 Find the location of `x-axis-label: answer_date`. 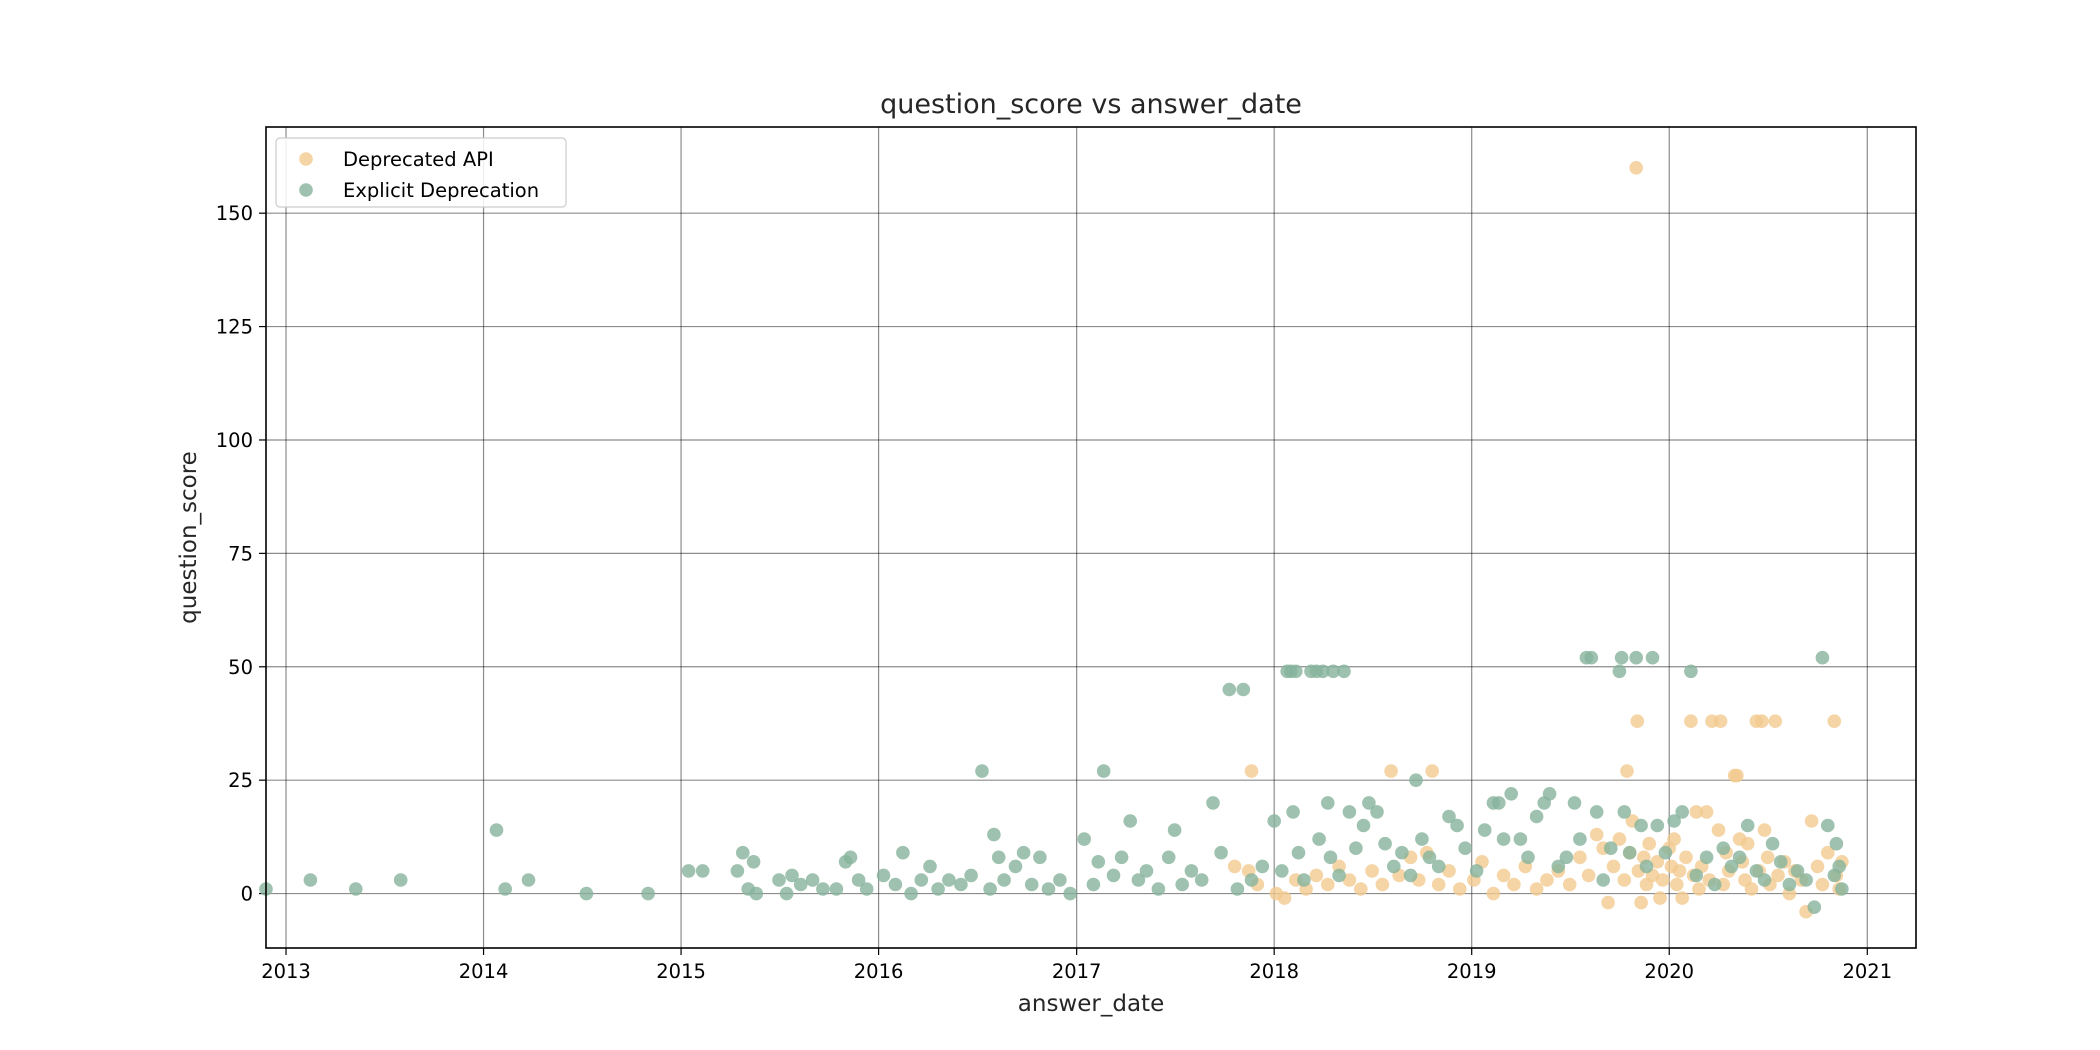

x-axis-label: answer_date is located at coordinates (1091, 1004).